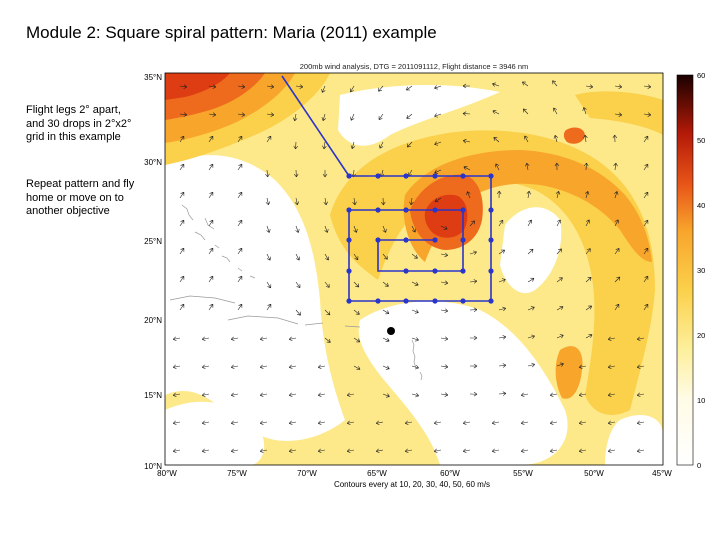 The image size is (720, 540). What do you see at coordinates (701, 140) in the screenshot?
I see `colorbar-label: 50` at bounding box center [701, 140].